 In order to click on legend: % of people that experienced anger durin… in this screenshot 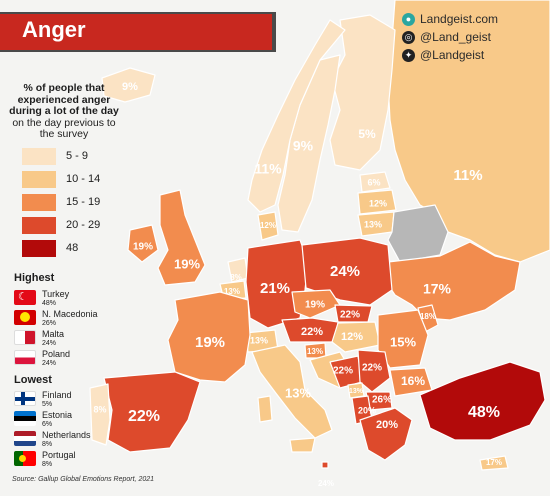, I will do `click(64, 171)`.